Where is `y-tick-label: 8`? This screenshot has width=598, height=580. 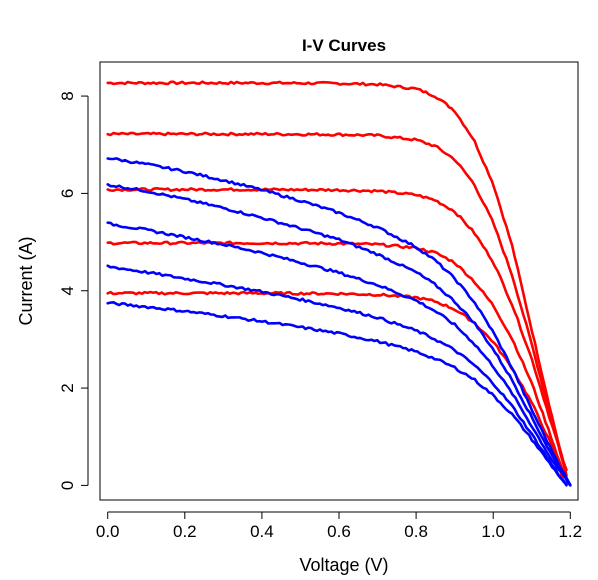 y-tick-label: 8 is located at coordinates (67, 95).